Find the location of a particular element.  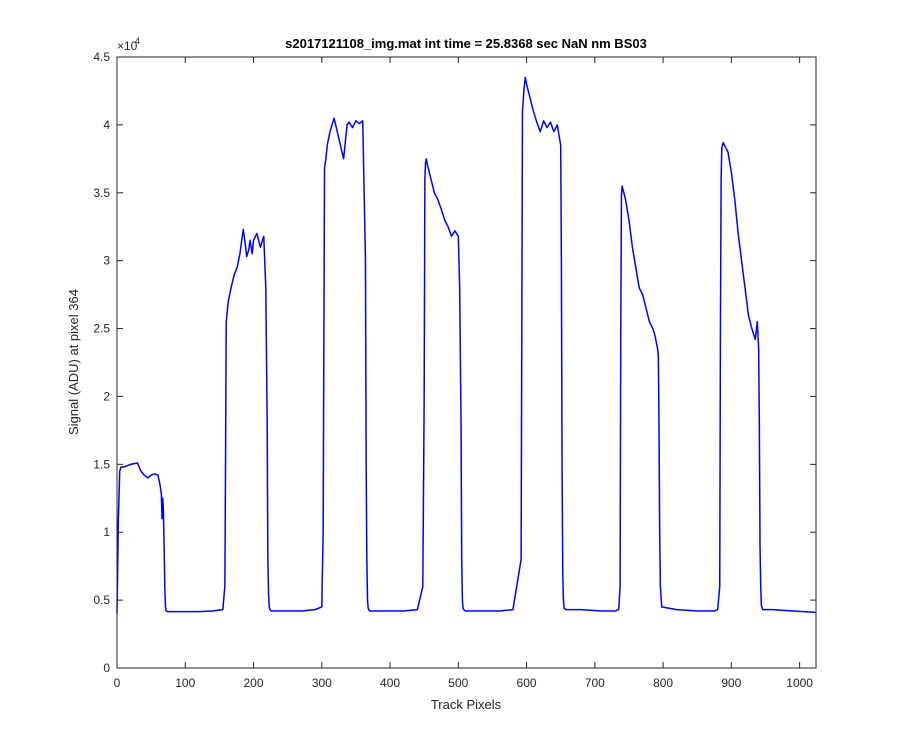

x-tick-label-9: 900 is located at coordinates (731, 683).